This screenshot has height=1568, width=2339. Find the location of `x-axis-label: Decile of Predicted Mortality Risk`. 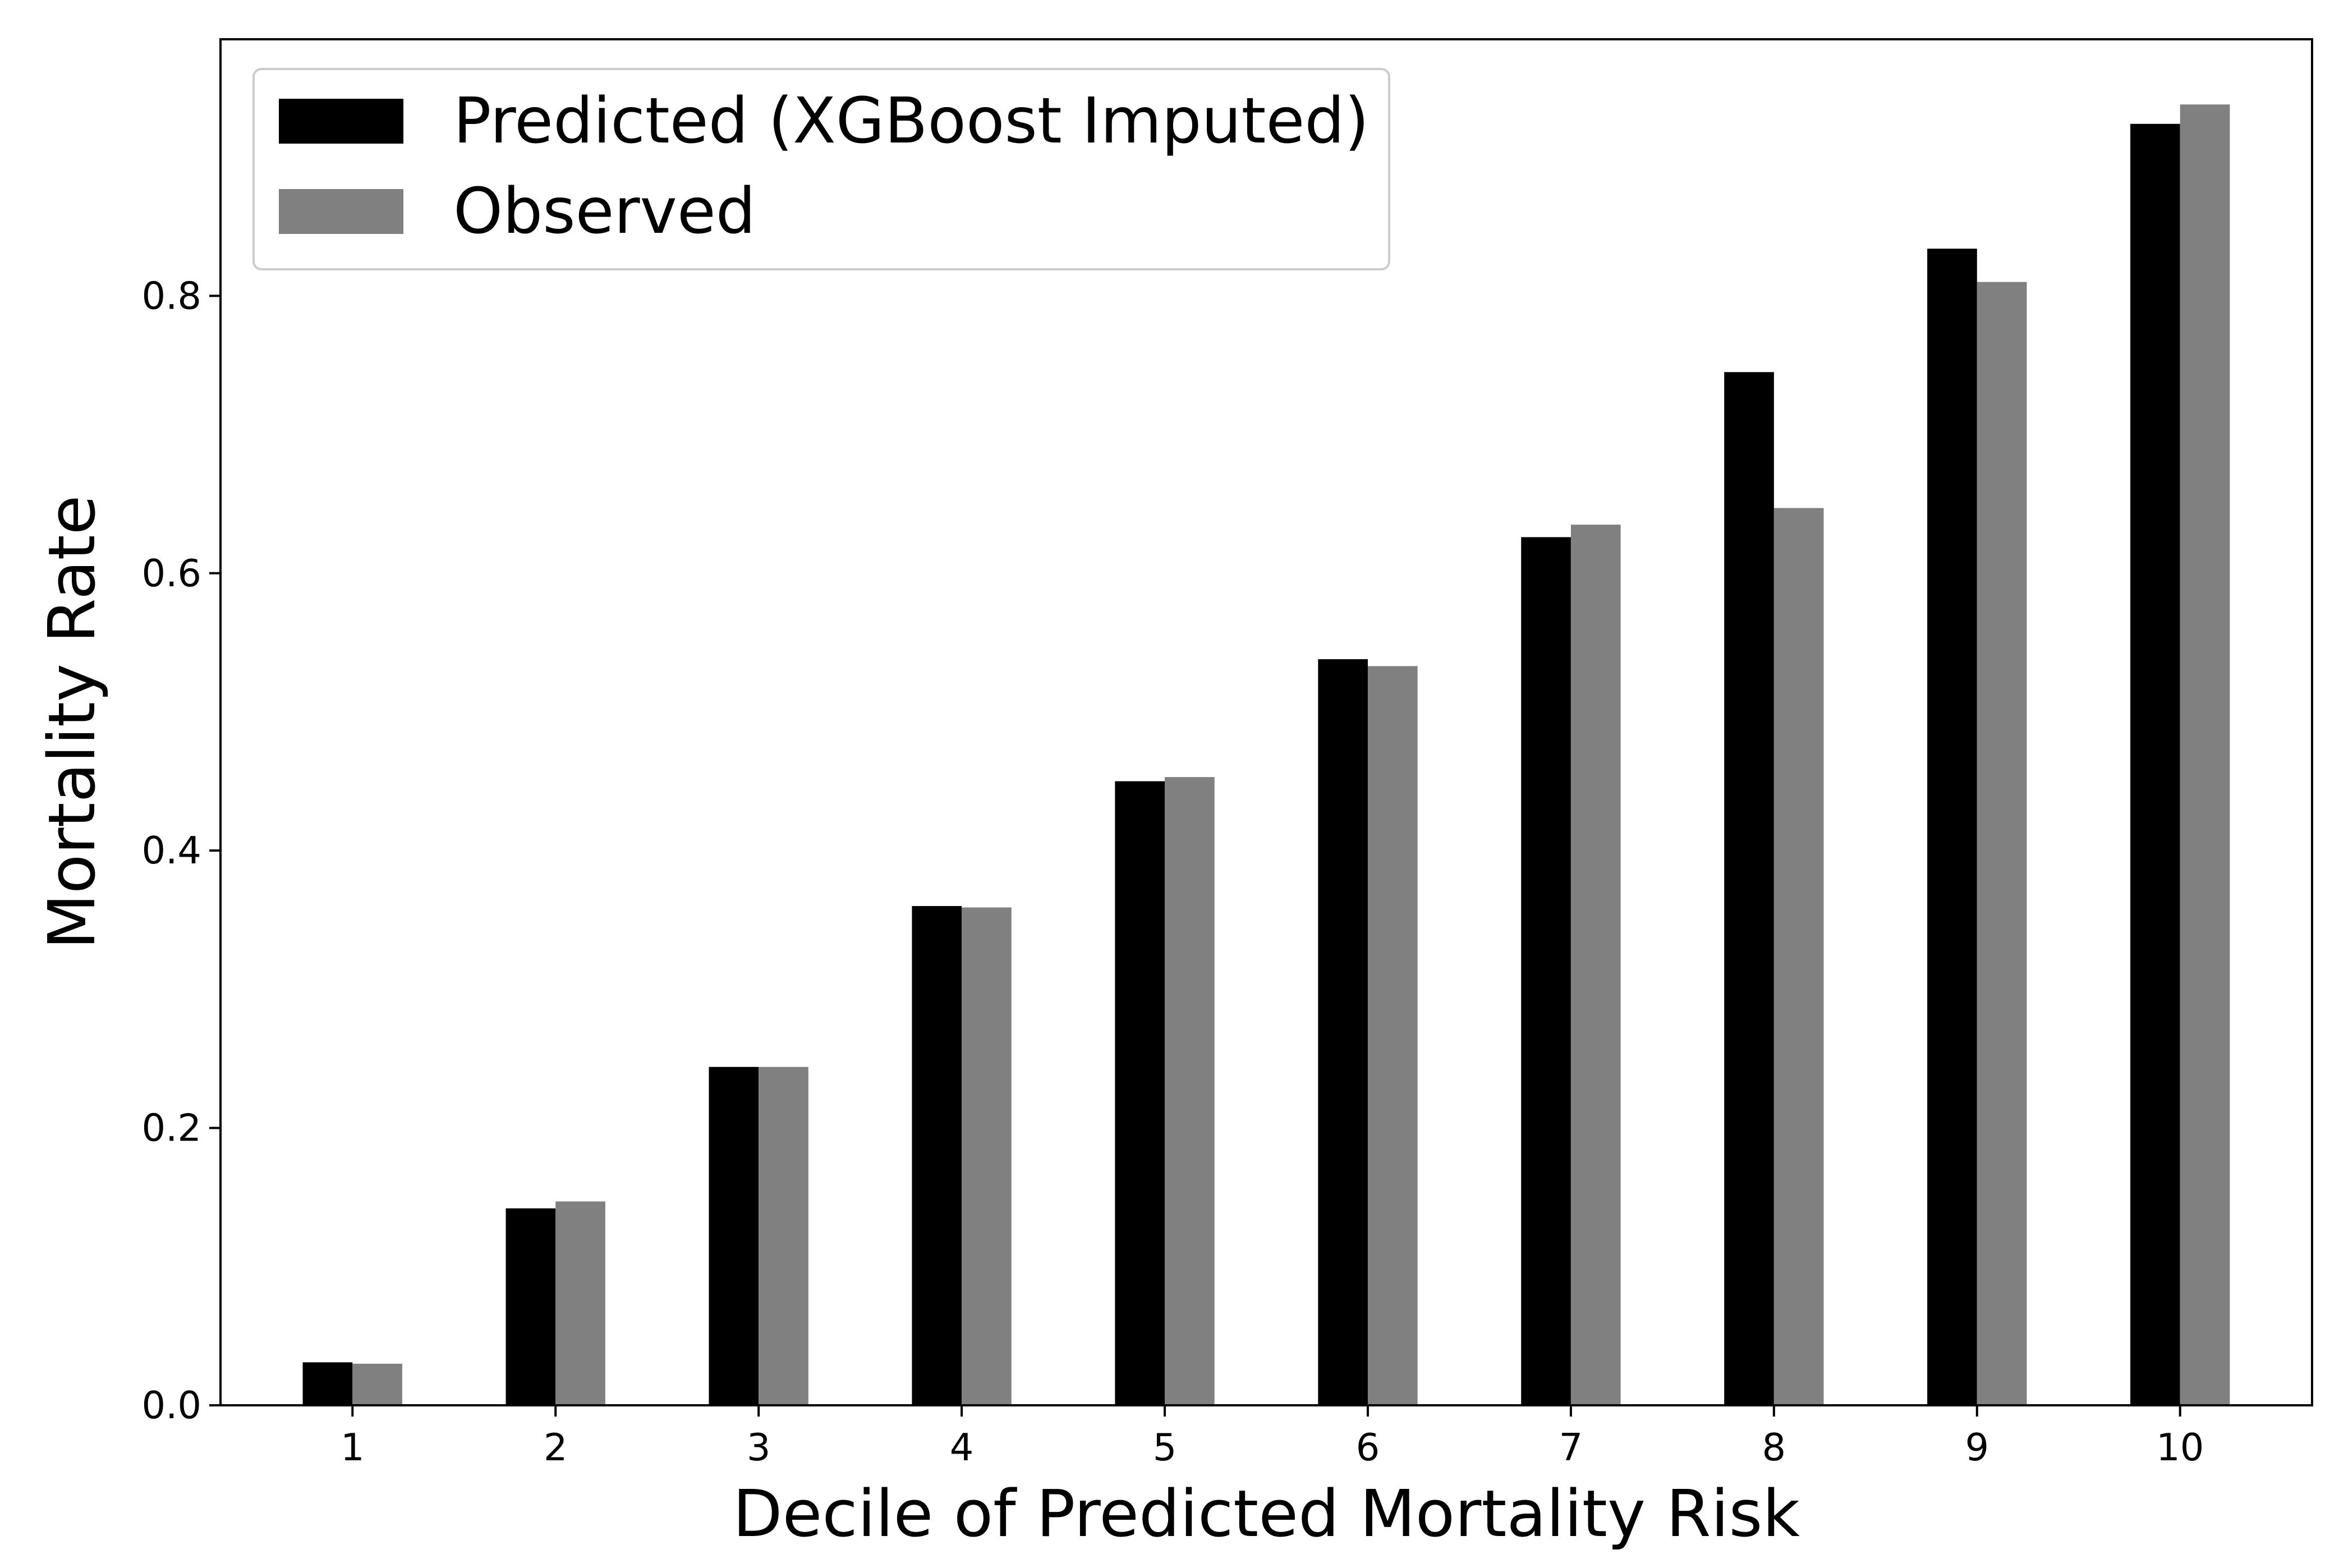

x-axis-label: Decile of Predicted Mortality Risk is located at coordinates (1266, 1514).